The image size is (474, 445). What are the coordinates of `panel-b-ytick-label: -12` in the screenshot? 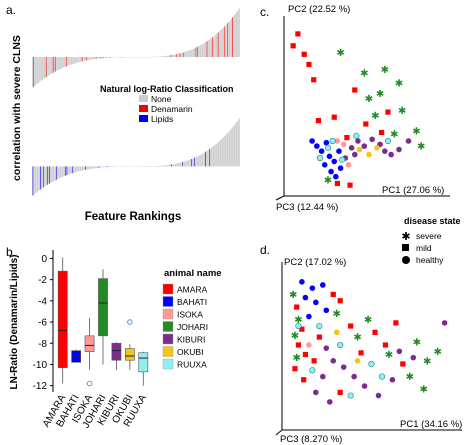 It's located at (40, 386).